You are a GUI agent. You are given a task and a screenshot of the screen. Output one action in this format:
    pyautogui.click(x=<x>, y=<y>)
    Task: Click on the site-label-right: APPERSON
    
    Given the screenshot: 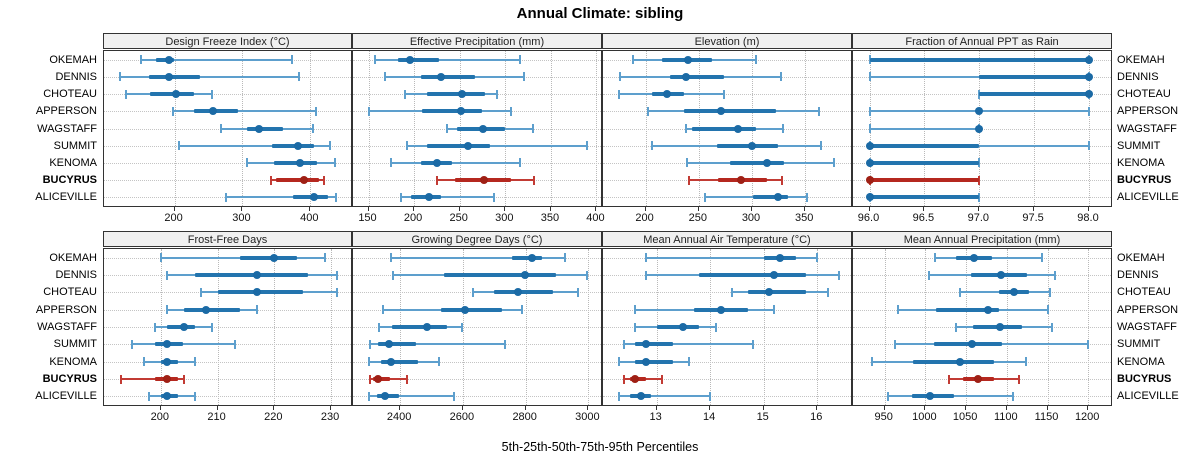 What is the action you would take?
    pyautogui.click(x=1148, y=309)
    